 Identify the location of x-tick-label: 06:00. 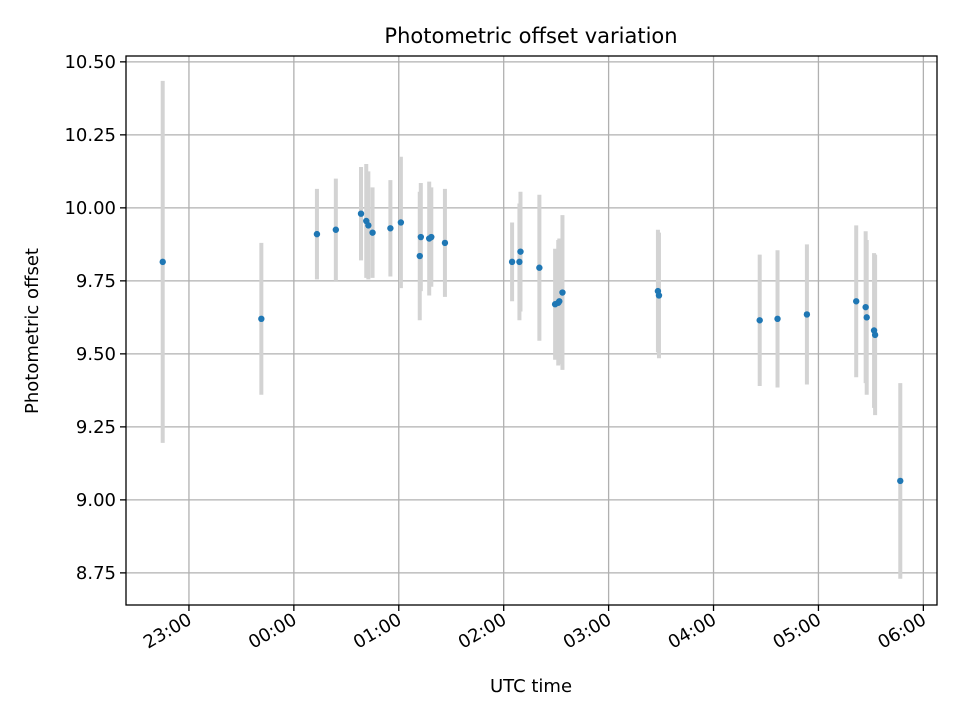
(901, 631).